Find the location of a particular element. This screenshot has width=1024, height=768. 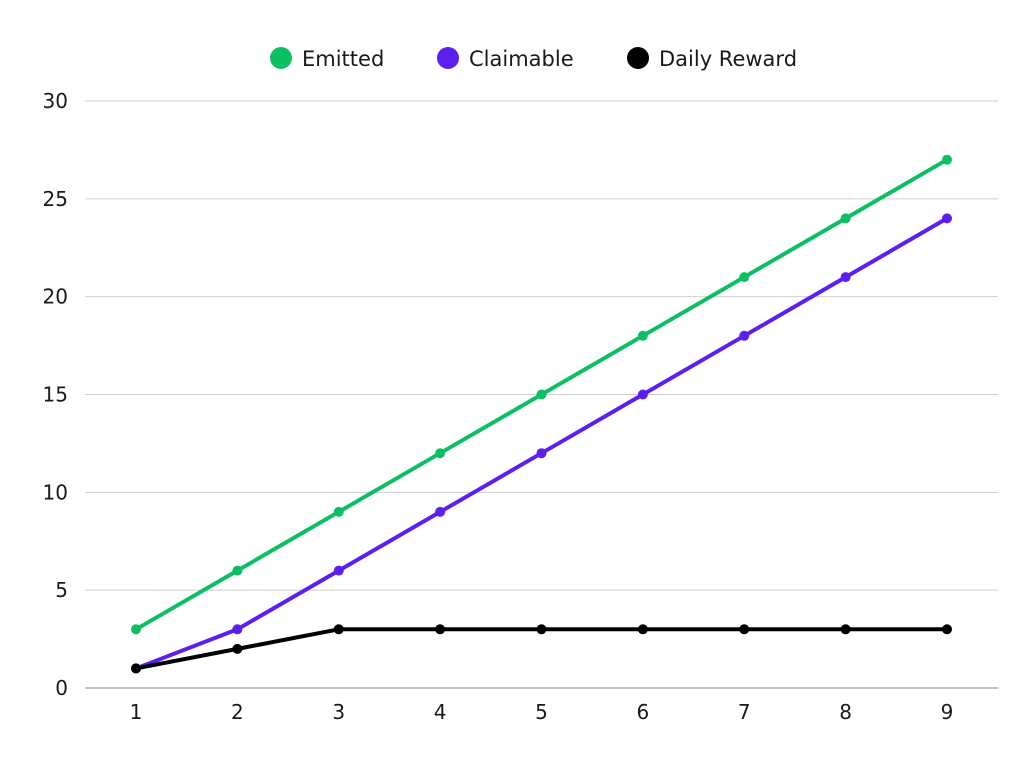

y-tick-label: 10 is located at coordinates (55, 492).